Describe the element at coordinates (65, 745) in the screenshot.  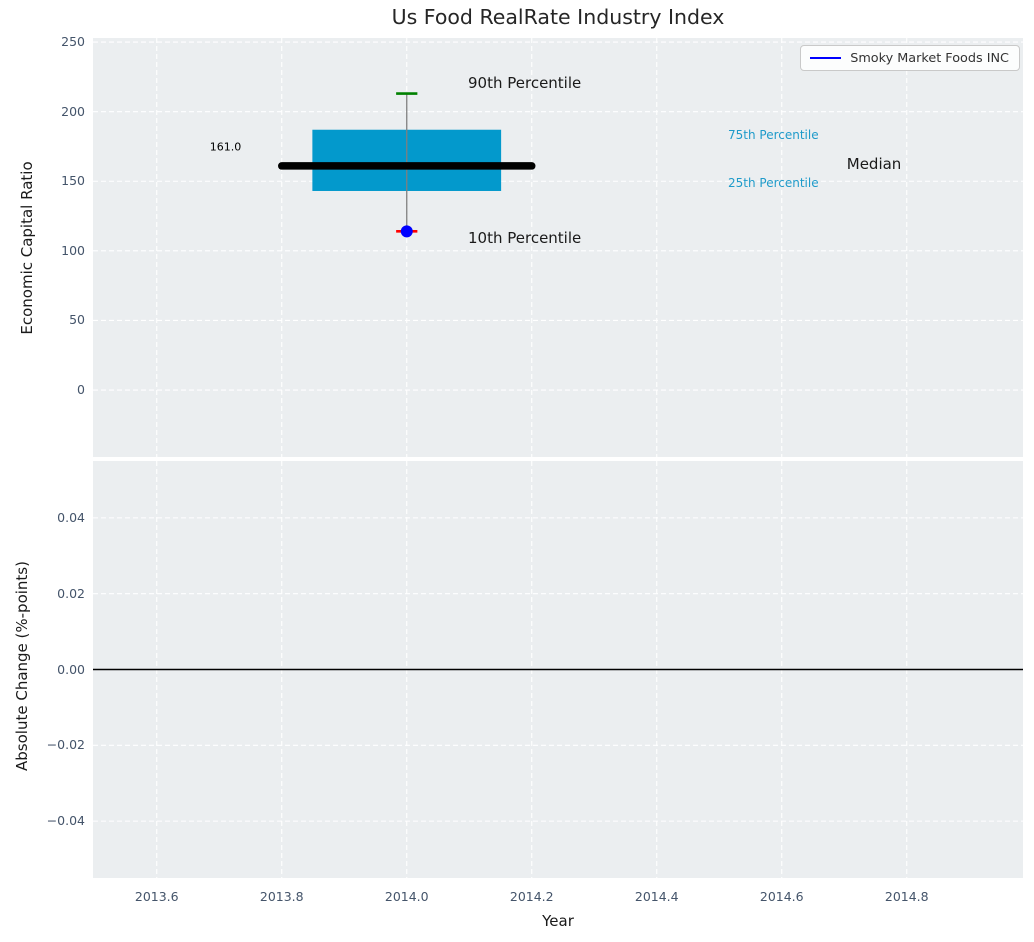
I see `y-tick-label: −0.02` at that location.